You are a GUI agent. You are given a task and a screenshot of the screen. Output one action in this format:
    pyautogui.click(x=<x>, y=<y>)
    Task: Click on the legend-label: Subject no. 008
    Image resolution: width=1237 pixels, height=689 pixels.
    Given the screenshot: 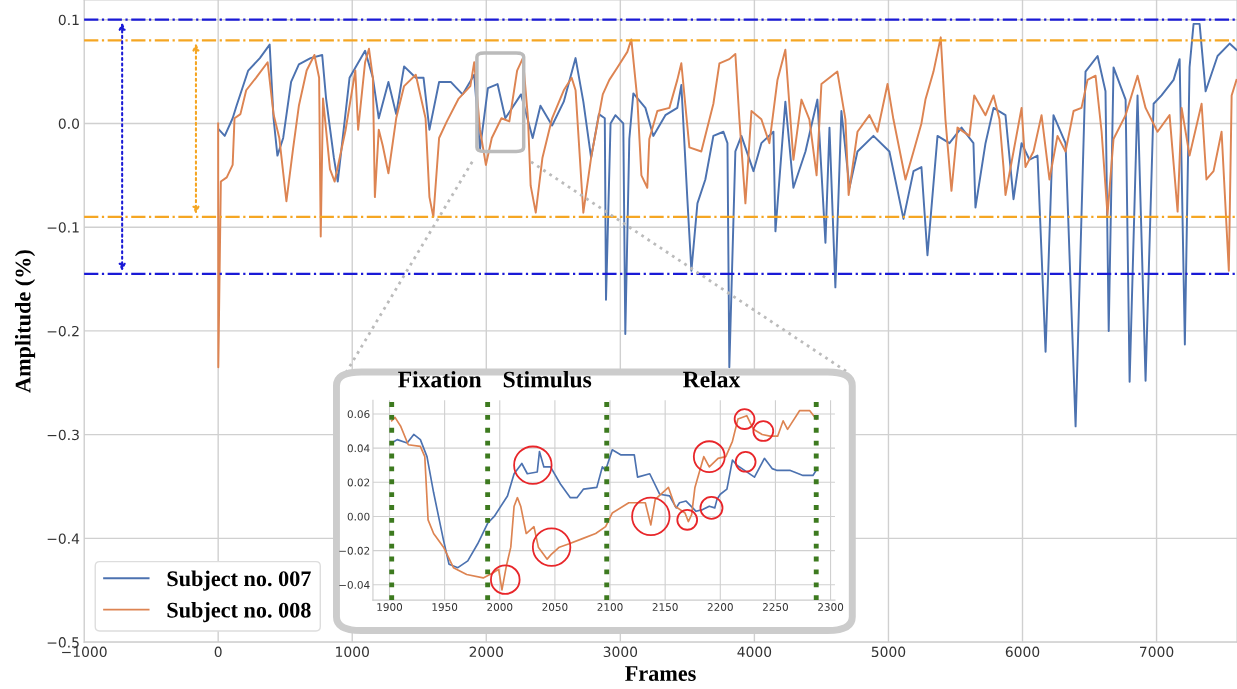 What is the action you would take?
    pyautogui.click(x=239, y=612)
    